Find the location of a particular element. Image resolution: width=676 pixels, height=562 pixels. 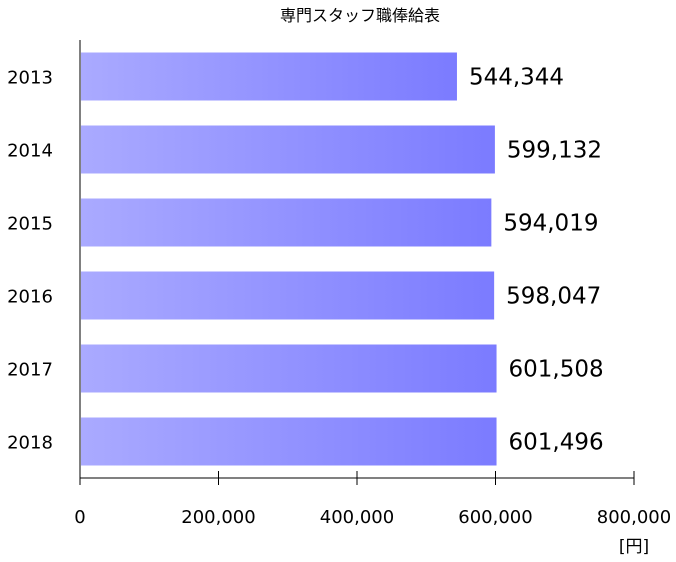

bar-2017 is located at coordinates (289, 368).